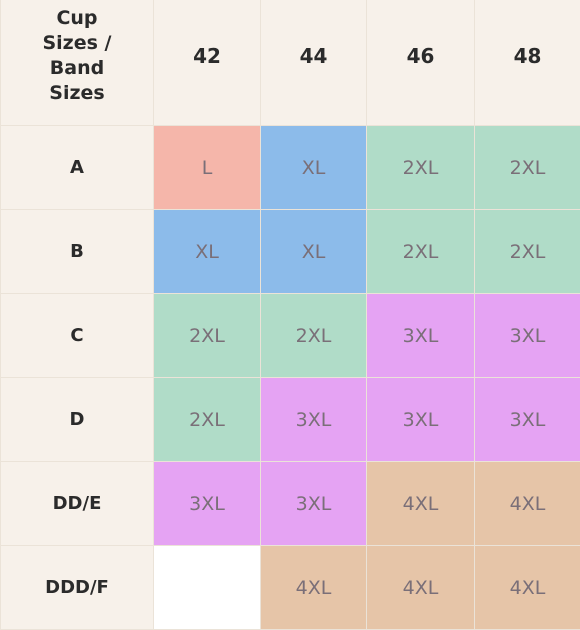 This screenshot has height=630, width=580. I want to click on size-cell: L, so click(207, 168).